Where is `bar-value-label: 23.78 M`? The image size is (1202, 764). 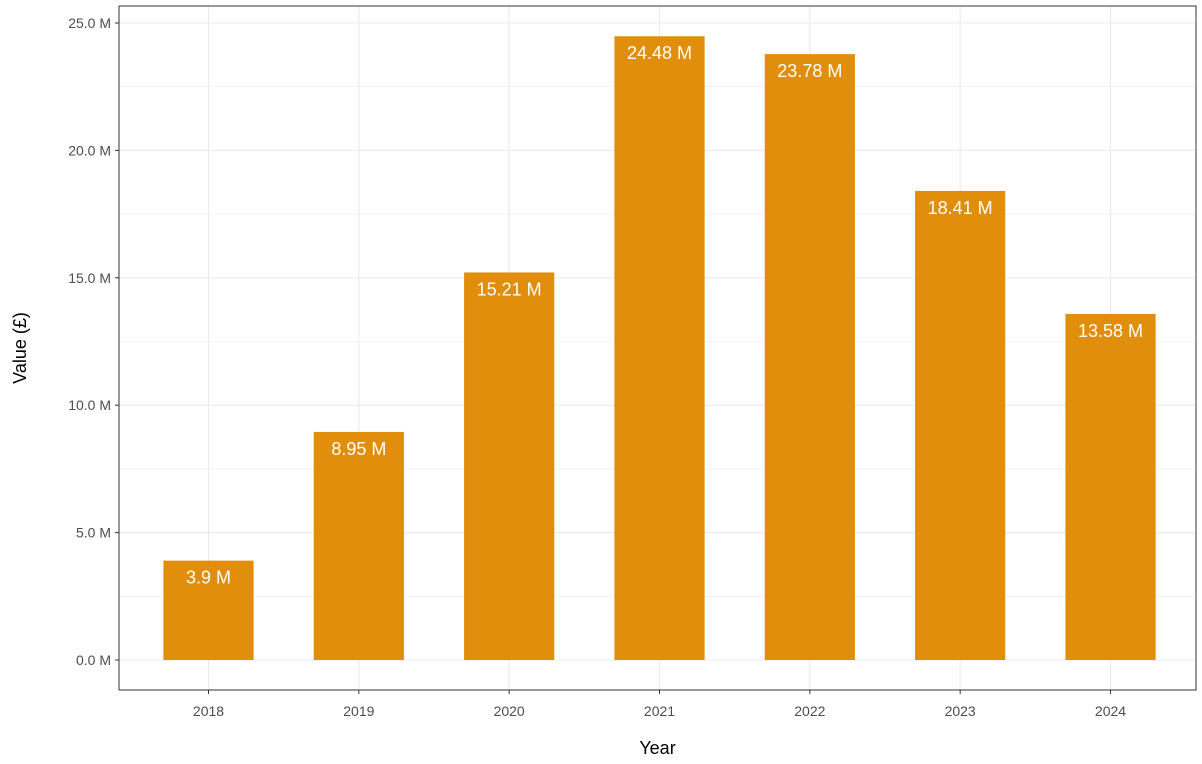
bar-value-label: 23.78 M is located at coordinates (809, 71).